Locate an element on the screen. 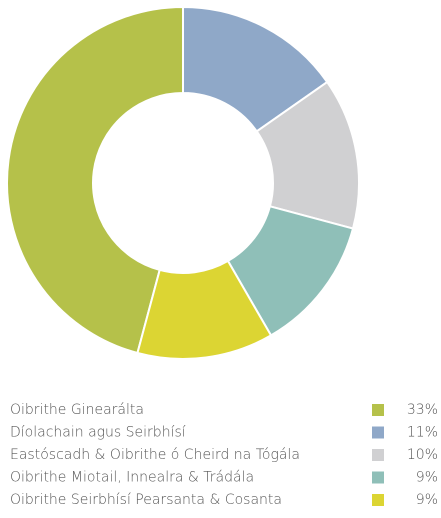  legend-label: Díolachain agus Seirbhísí is located at coordinates (98, 433).